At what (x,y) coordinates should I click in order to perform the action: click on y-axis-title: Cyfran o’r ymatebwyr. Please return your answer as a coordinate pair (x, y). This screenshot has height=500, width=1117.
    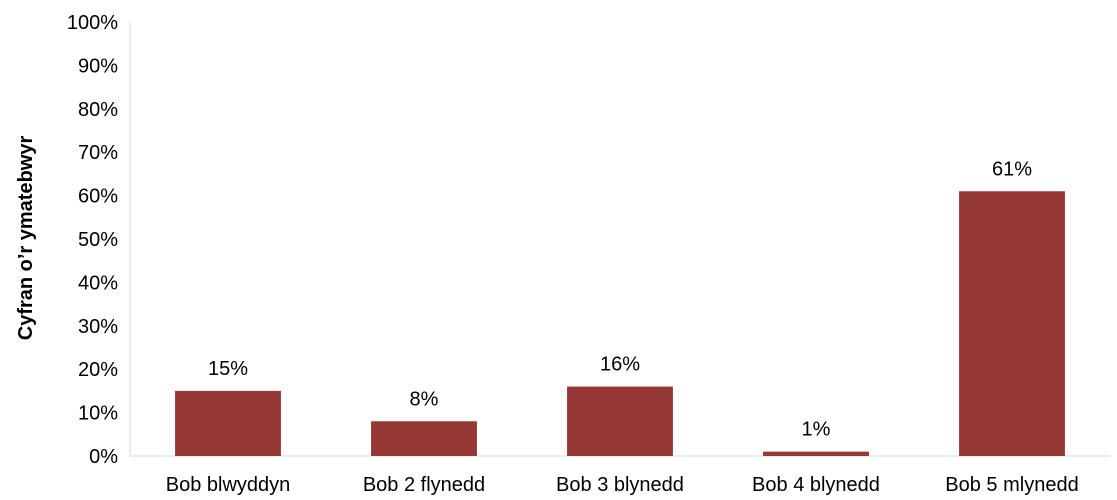
    Looking at the image, I should click on (26, 238).